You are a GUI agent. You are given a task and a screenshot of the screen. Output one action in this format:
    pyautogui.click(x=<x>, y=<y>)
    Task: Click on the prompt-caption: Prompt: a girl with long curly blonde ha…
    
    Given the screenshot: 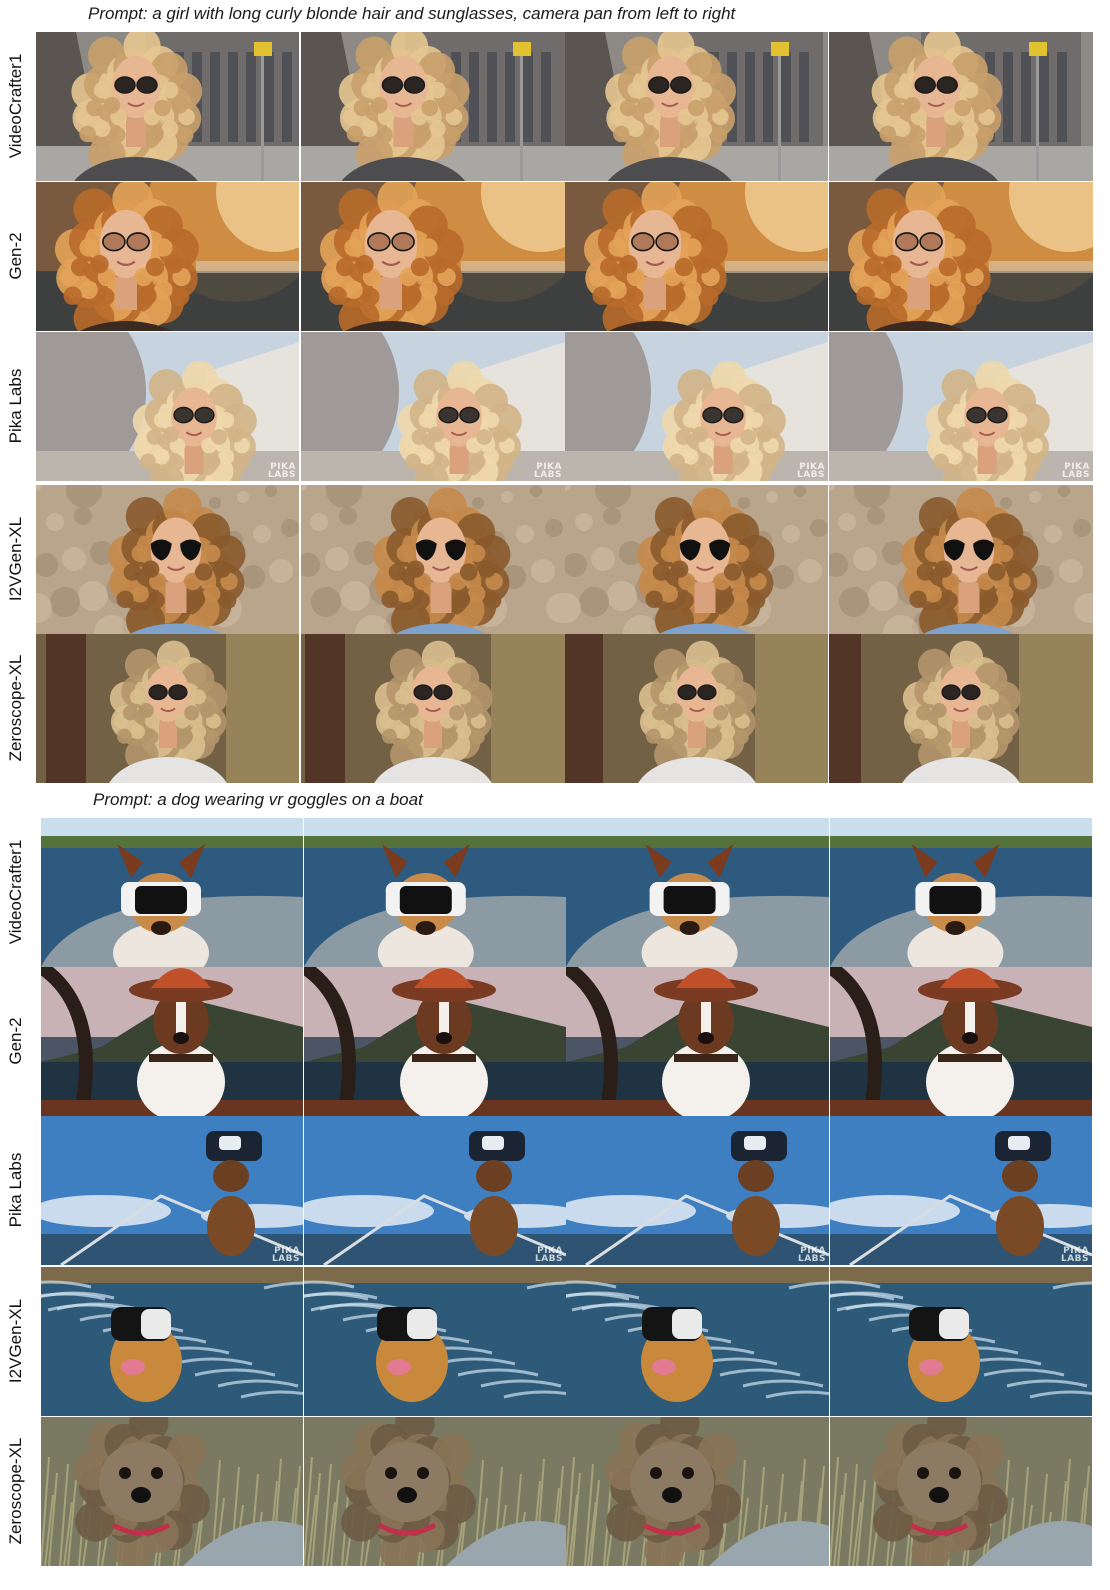 What is the action you would take?
    pyautogui.click(x=412, y=13)
    